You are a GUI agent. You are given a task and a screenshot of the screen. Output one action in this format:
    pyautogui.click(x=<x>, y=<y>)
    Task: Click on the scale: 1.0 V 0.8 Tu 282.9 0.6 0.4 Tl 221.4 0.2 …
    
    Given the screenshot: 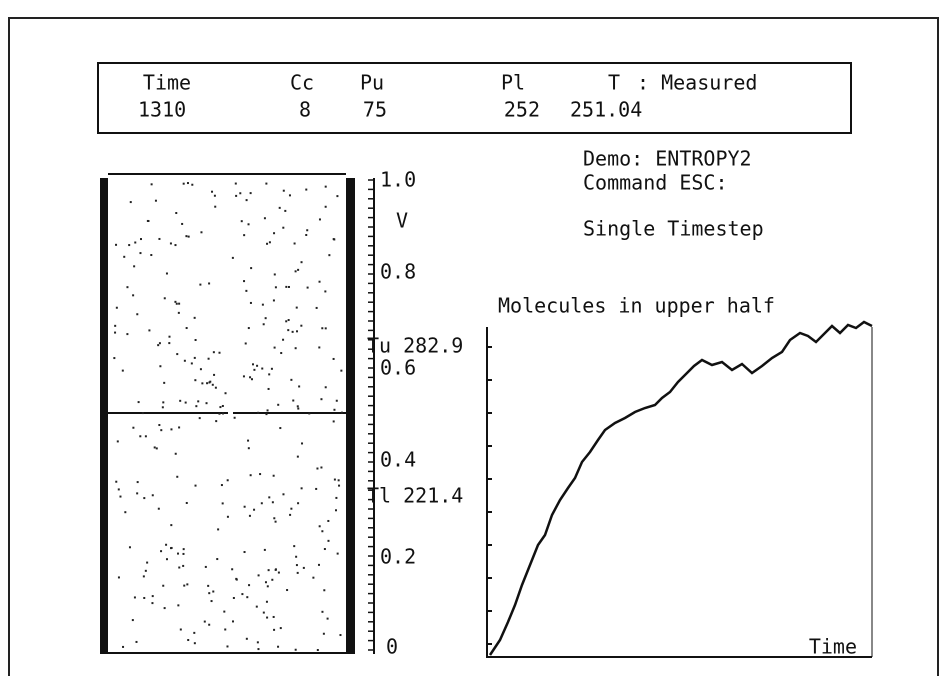 What is the action you would take?
    pyautogui.click(x=415, y=413)
    